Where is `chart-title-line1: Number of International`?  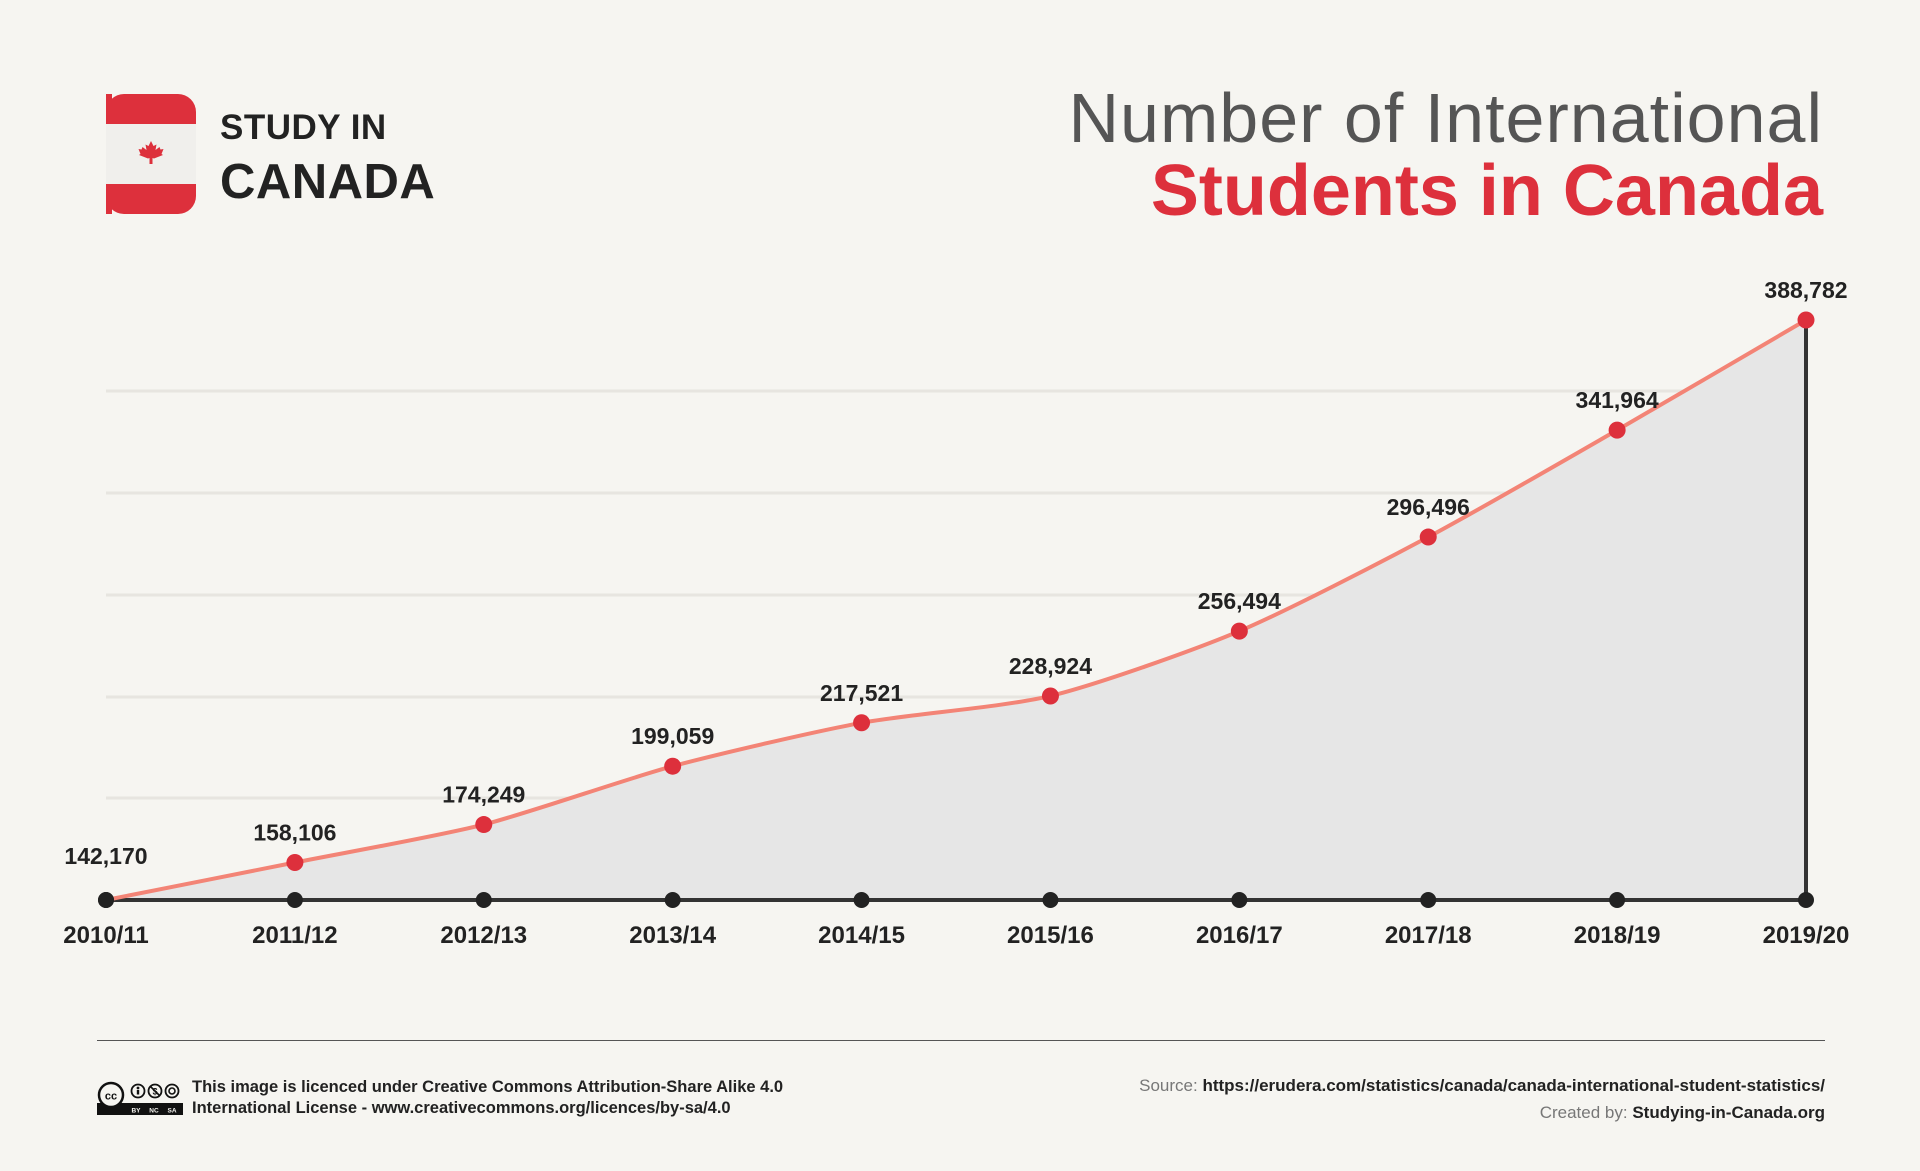
chart-title-line1: Number of International is located at coordinates (1445, 118).